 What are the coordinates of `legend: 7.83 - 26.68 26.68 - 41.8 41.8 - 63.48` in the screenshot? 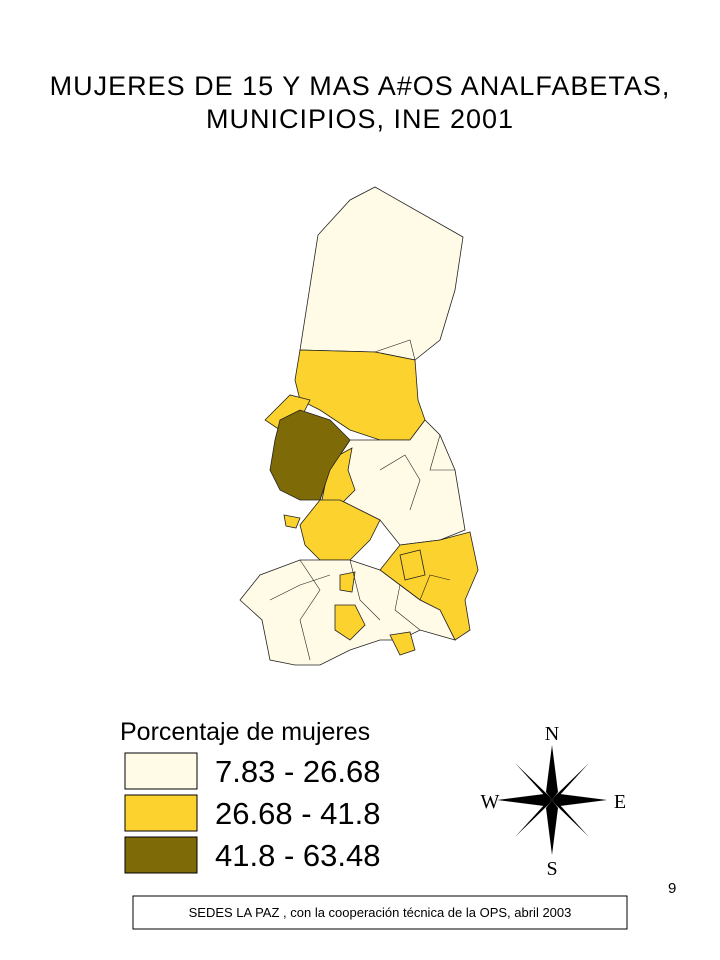 It's located at (252, 813).